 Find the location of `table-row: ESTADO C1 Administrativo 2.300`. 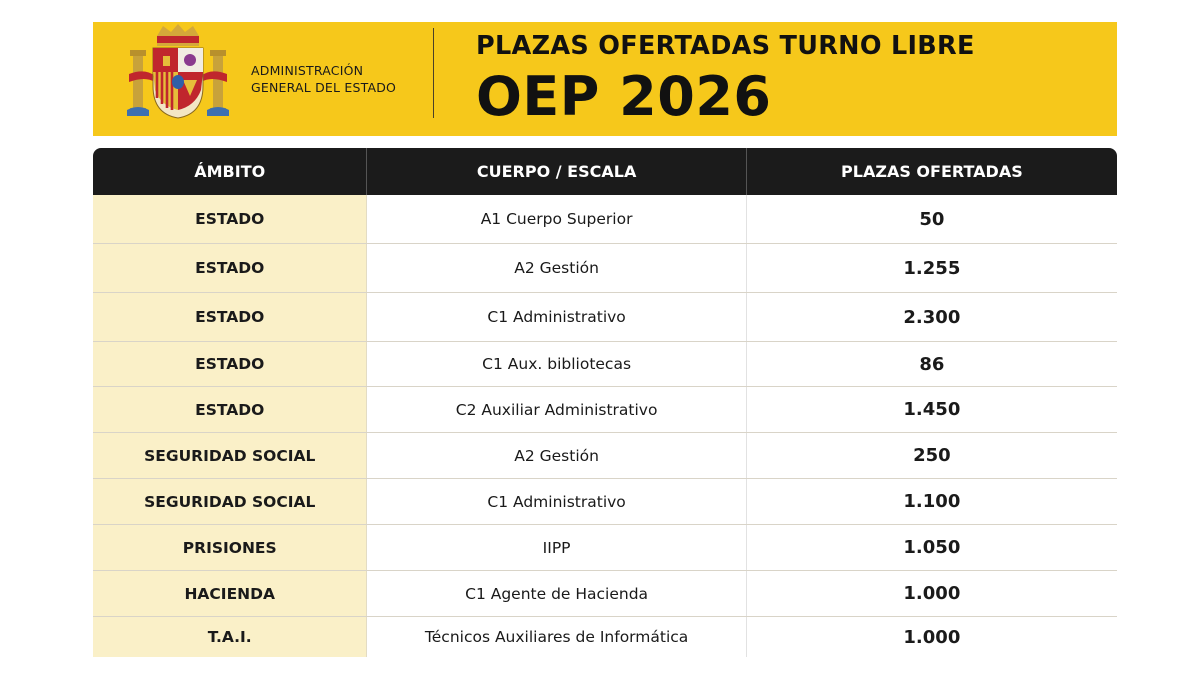

table-row: ESTADO C1 Administrativo 2.300 is located at coordinates (605, 317).